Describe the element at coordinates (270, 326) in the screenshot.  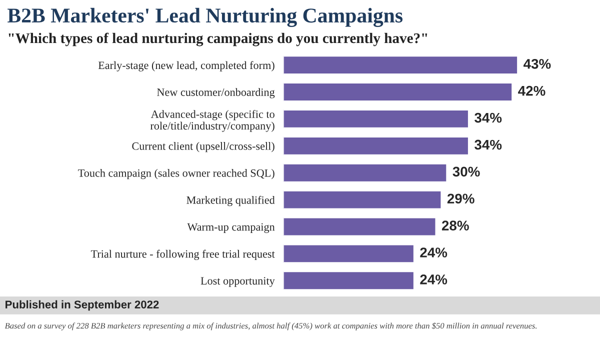
I see `text: Based on a survey of 228 B2B marketers representing a mix of industries, almost half (45%) work at companies with more than $50 million in annual revenues.` at that location.